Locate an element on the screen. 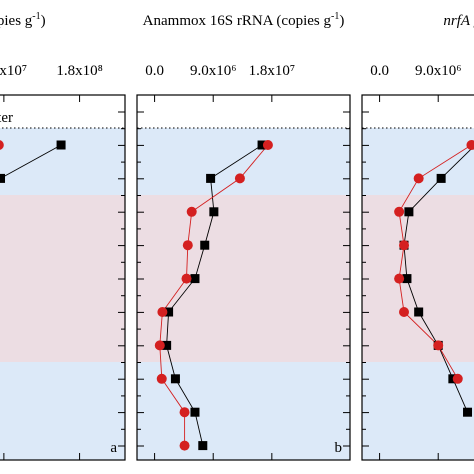  x-axis-label: Anammox 16S rRNA (copies g-1) is located at coordinates (244, 20).